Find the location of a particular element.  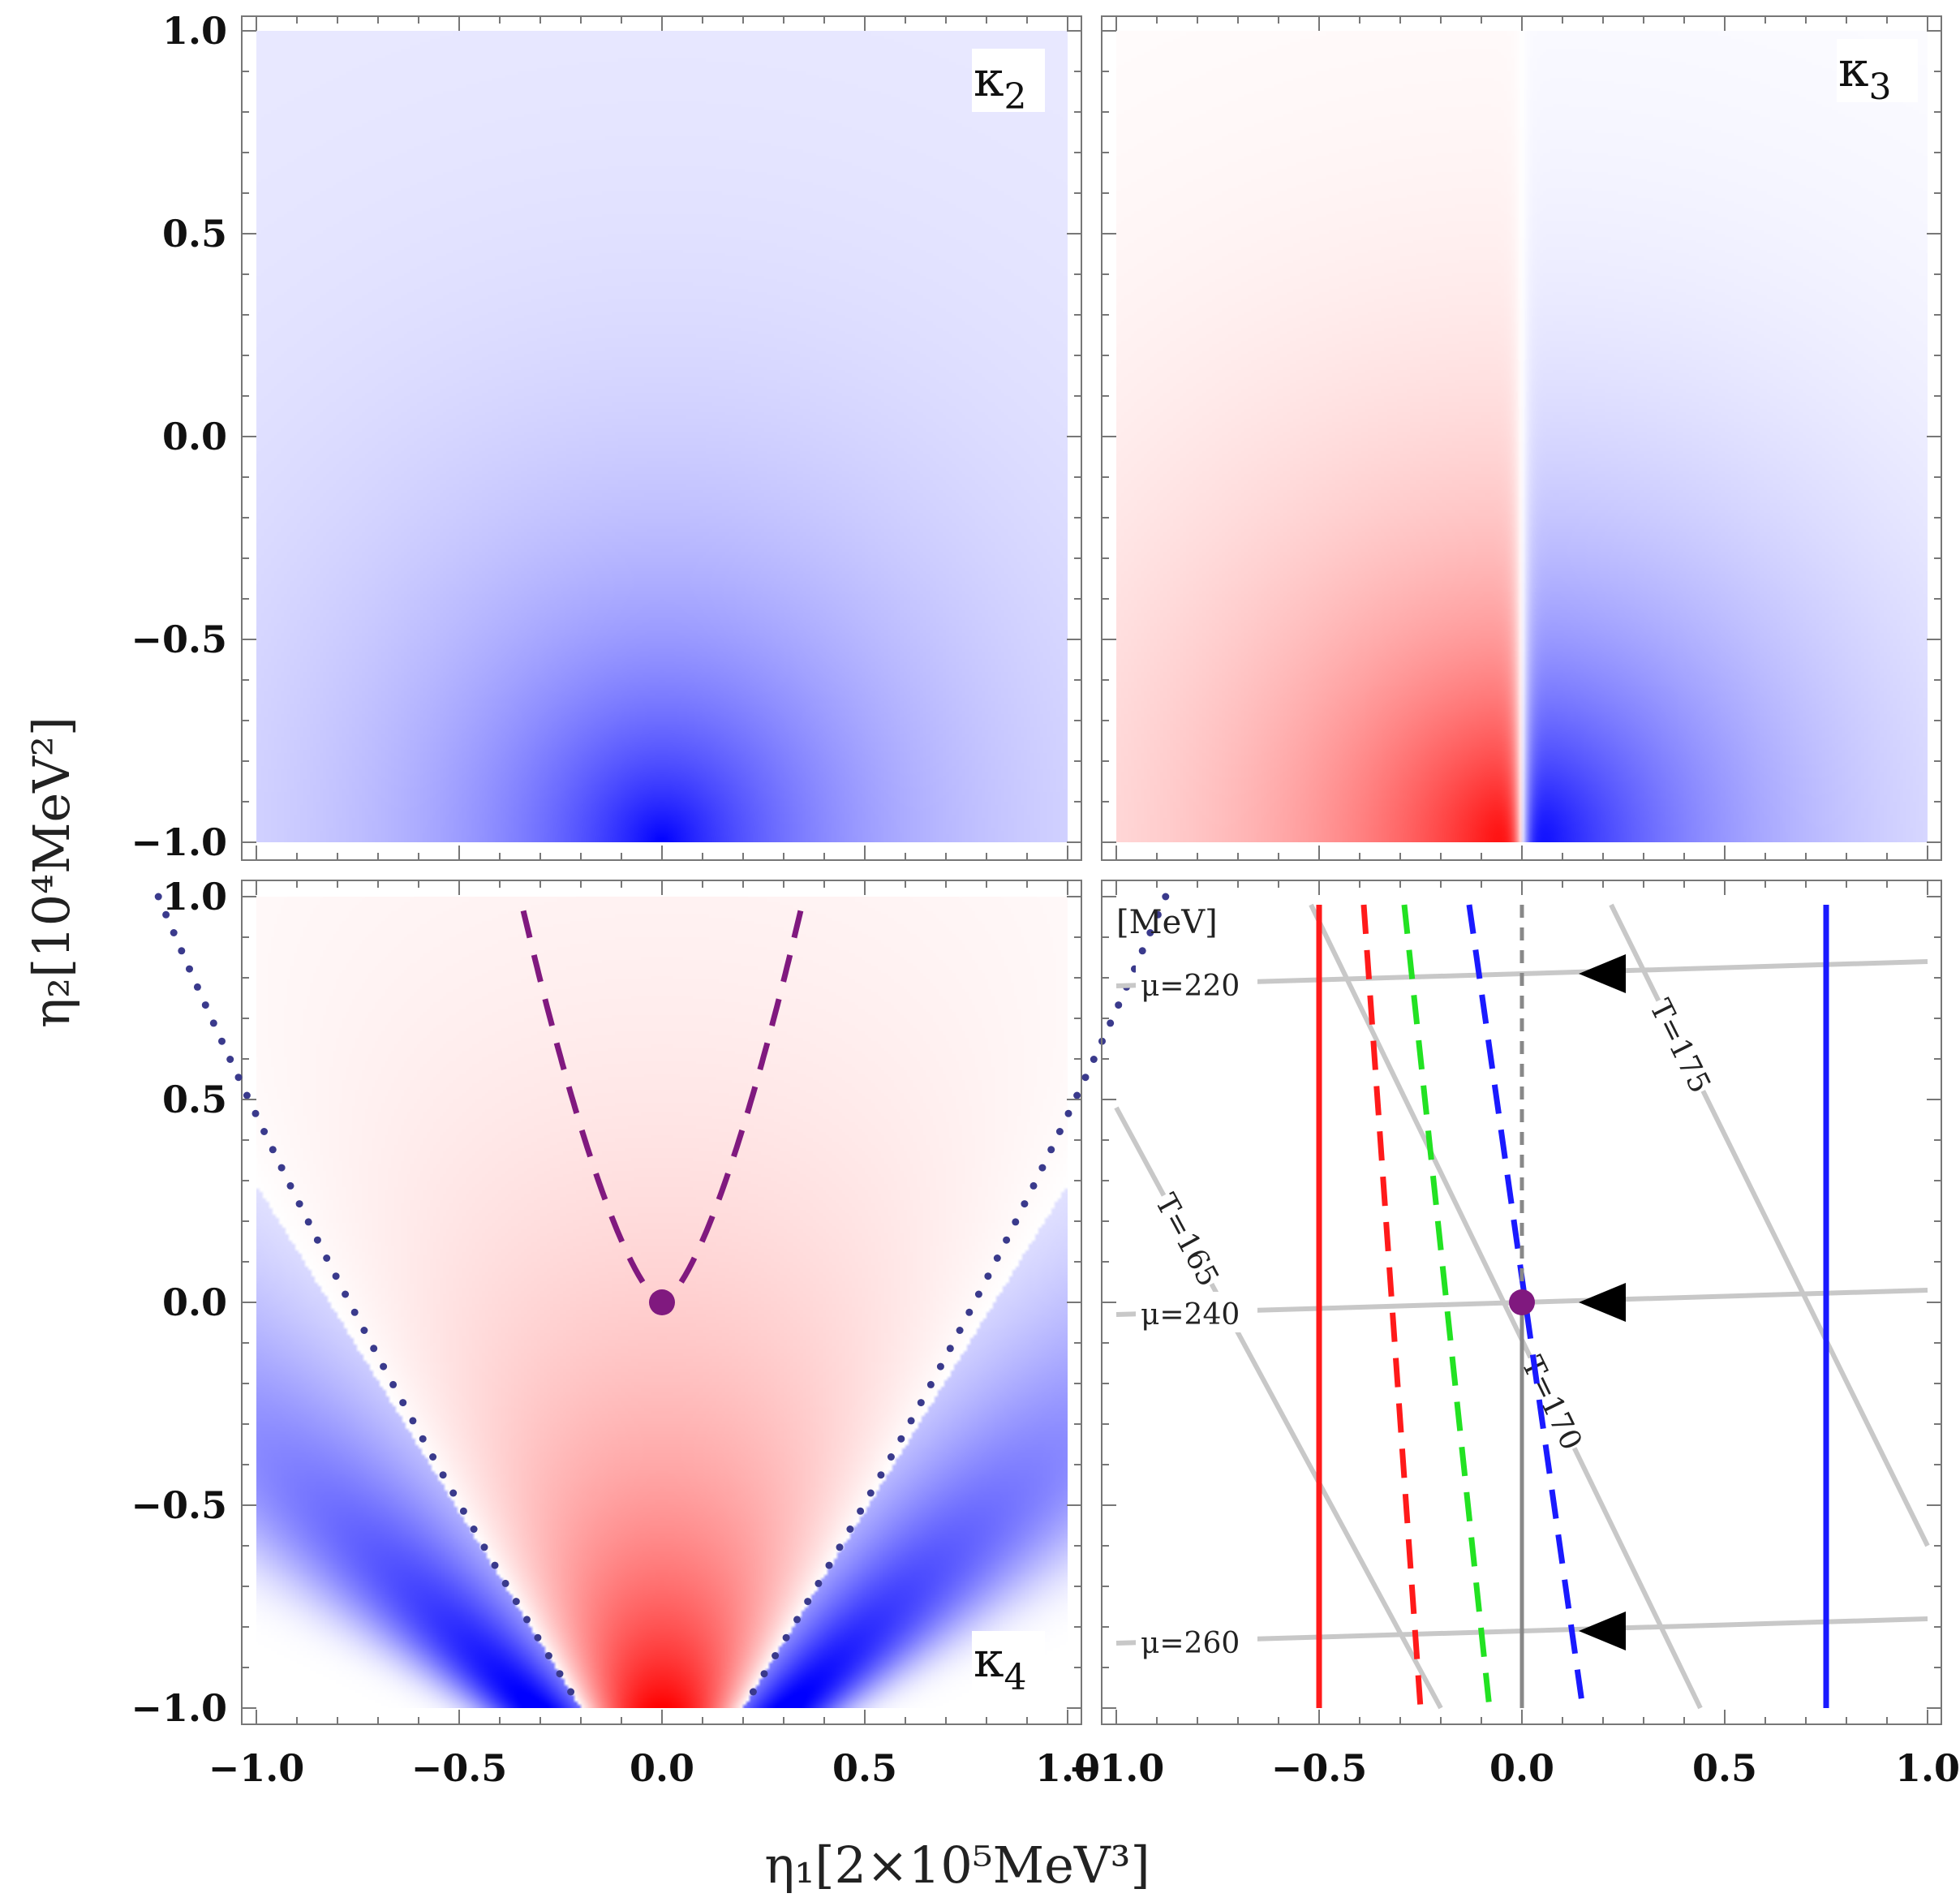

kappa4-dashed-boundary is located at coordinates (581, 1090).